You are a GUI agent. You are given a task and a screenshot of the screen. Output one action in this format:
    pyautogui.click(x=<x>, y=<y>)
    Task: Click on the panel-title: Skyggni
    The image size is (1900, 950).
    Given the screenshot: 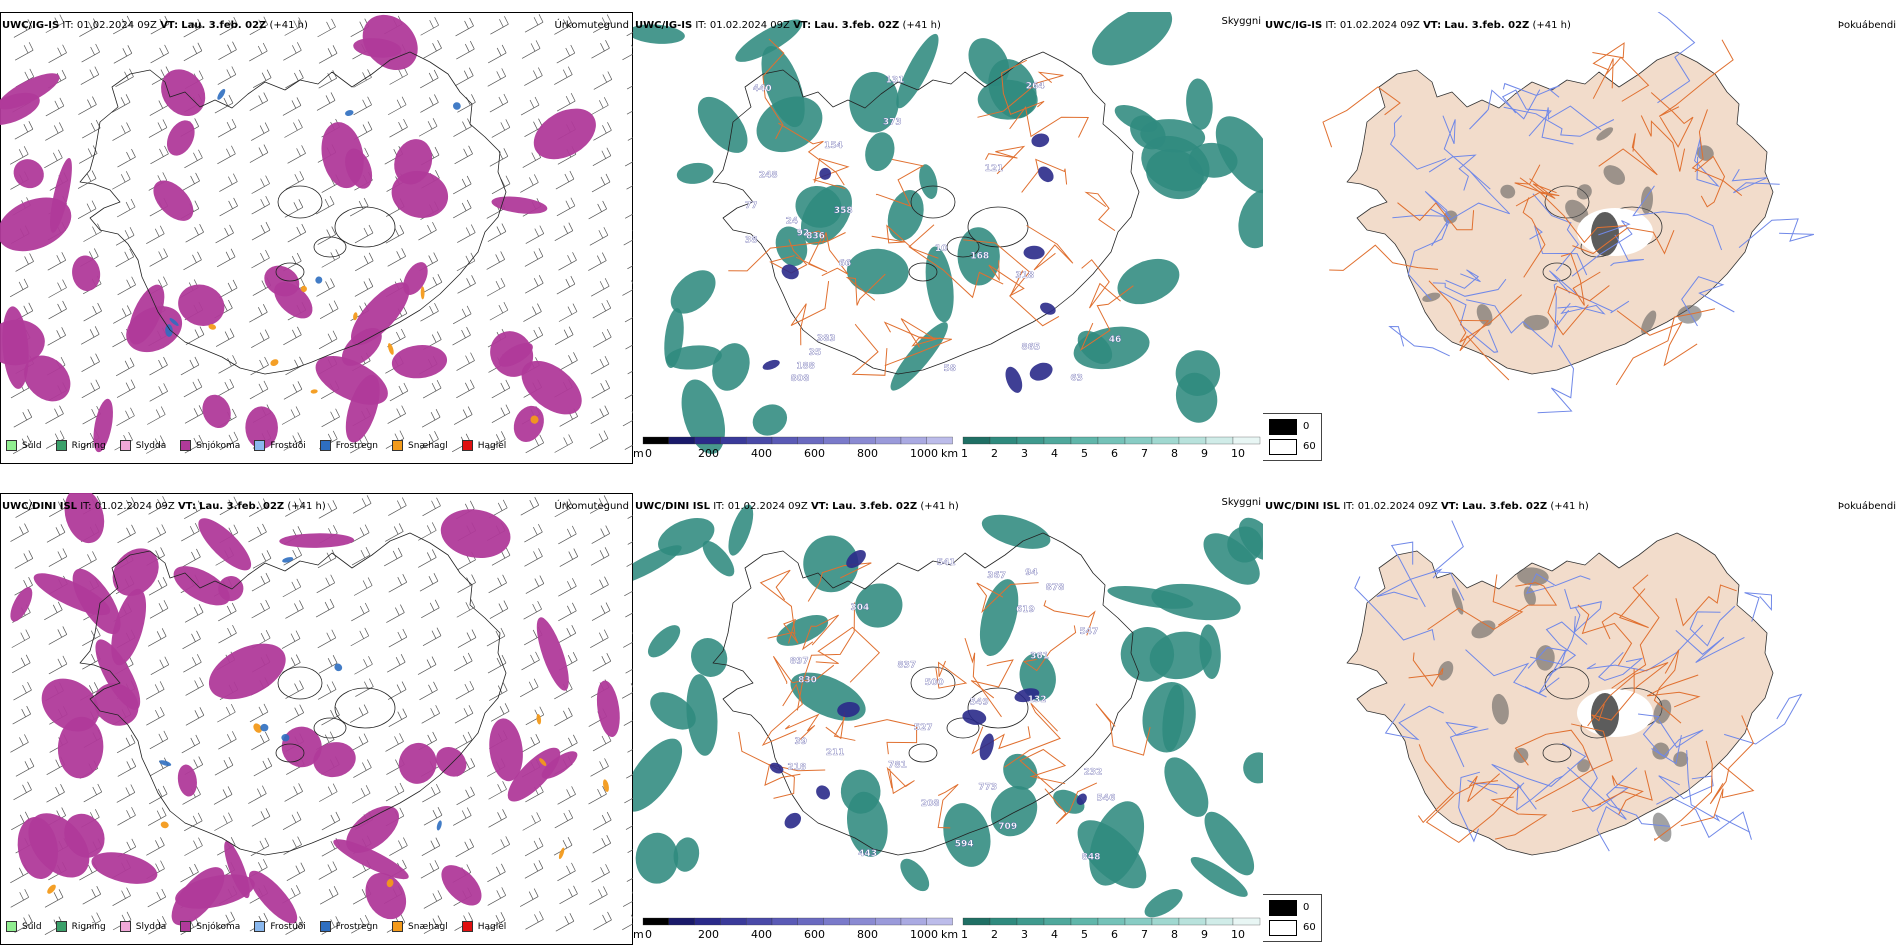 What is the action you would take?
    pyautogui.click(x=1241, y=21)
    